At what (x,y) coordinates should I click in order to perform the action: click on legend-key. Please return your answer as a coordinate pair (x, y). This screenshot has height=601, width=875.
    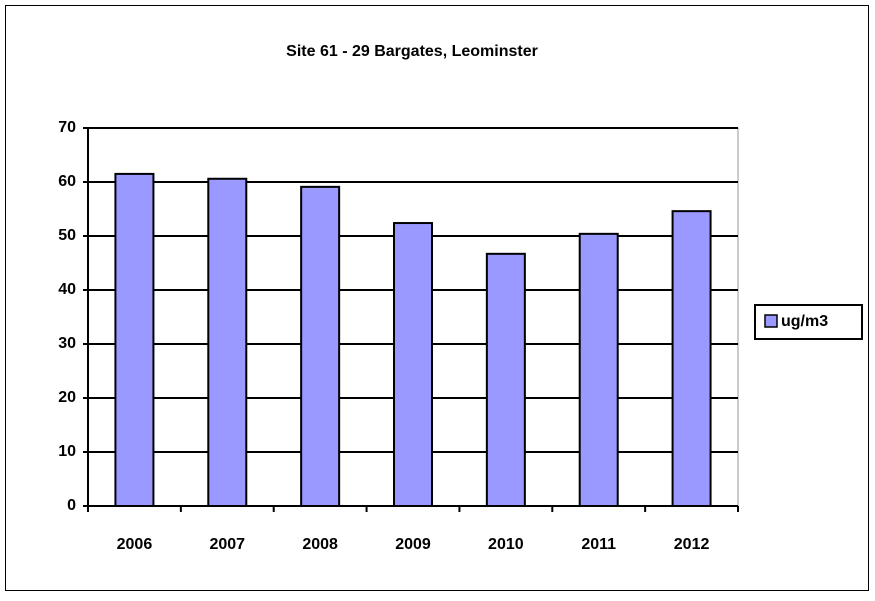
    Looking at the image, I should click on (771, 321).